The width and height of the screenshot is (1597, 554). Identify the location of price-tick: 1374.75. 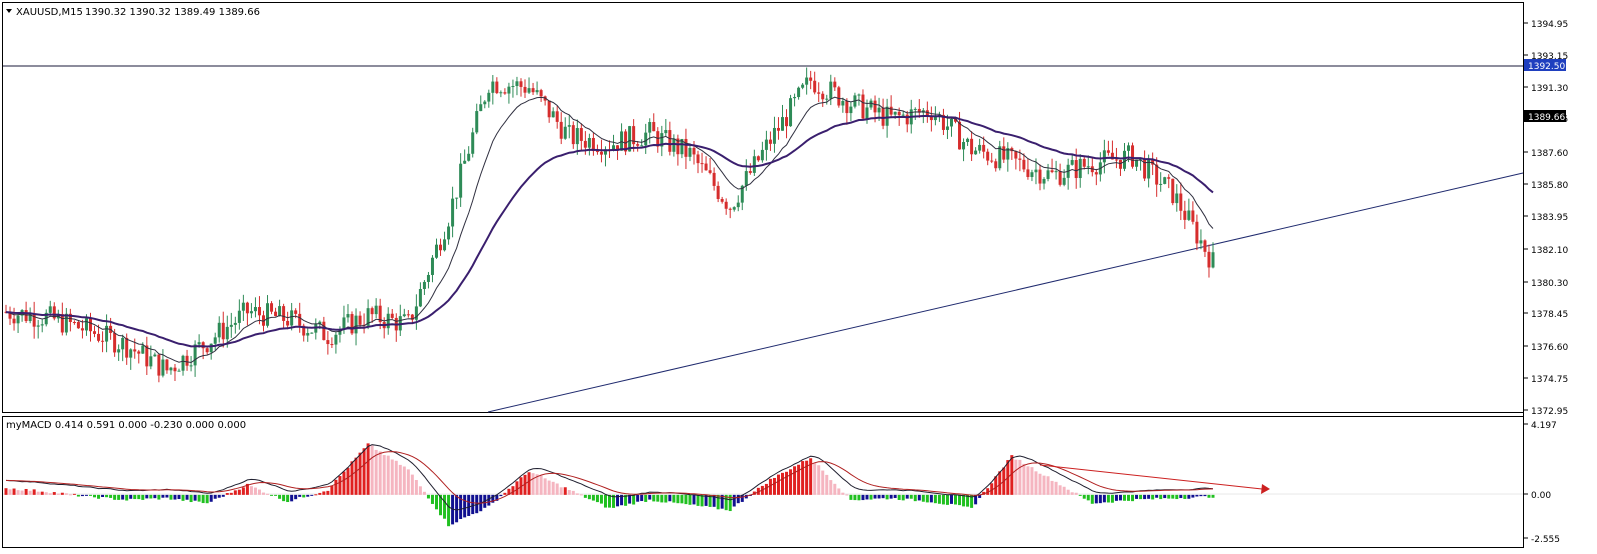
(1549, 380).